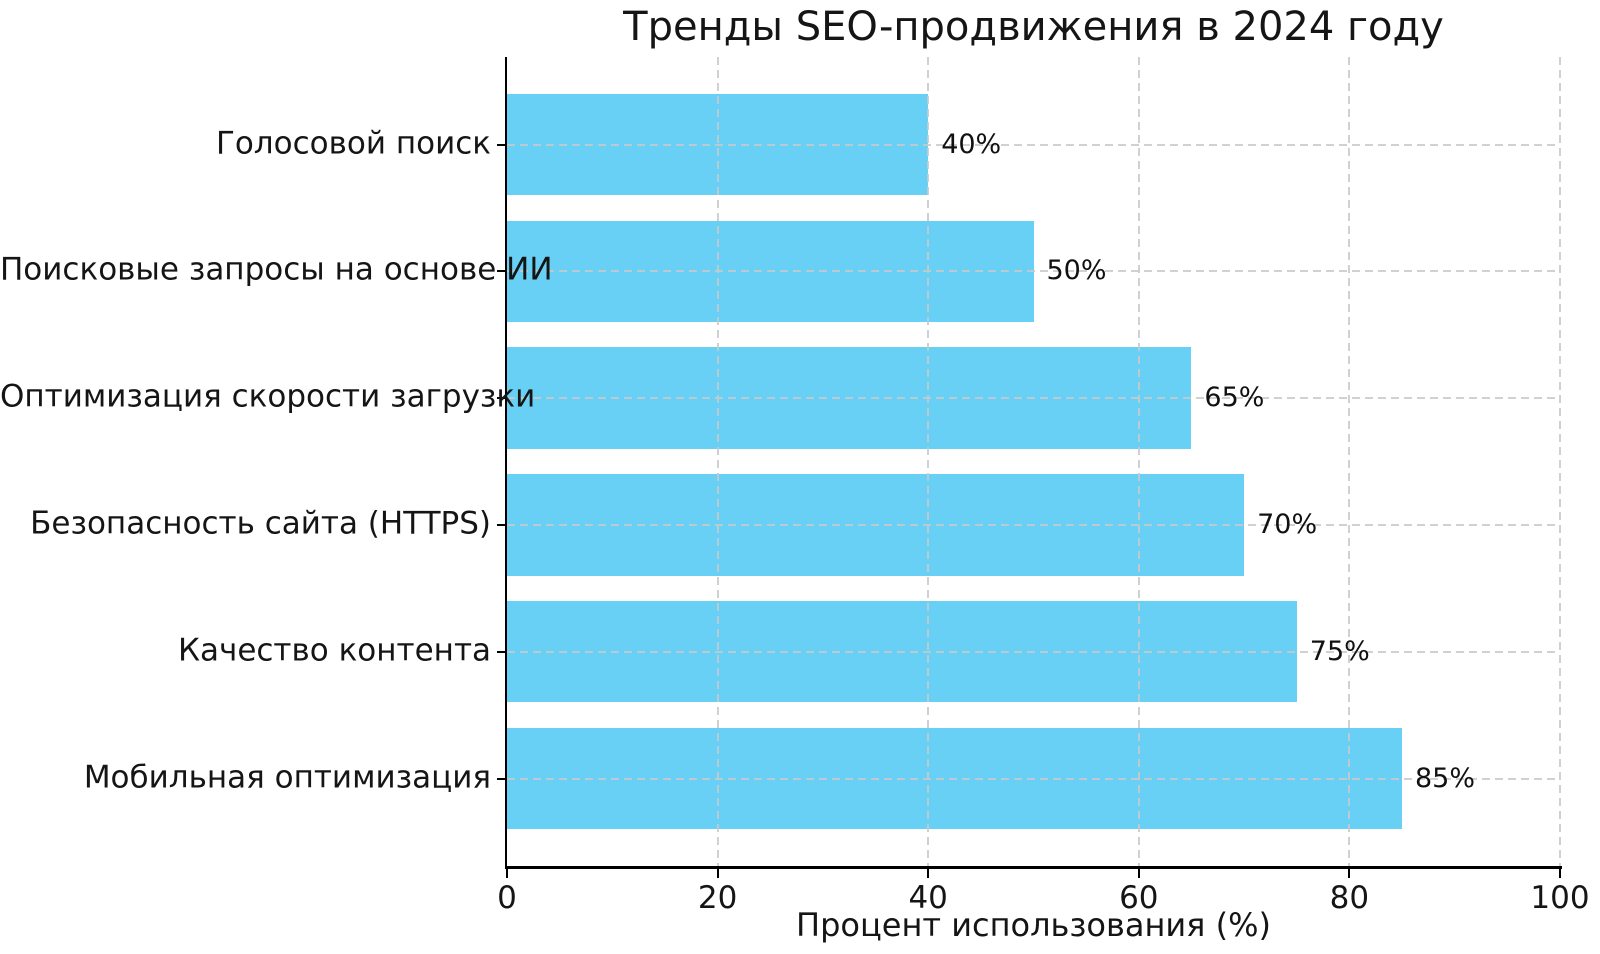 The height and width of the screenshot is (954, 1600). Describe the element at coordinates (507, 898) in the screenshot. I see `x-tick-label: 0` at that location.